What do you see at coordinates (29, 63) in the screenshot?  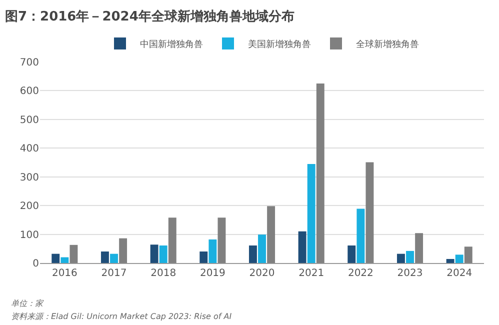 I see `y-tick-label: 700` at bounding box center [29, 63].